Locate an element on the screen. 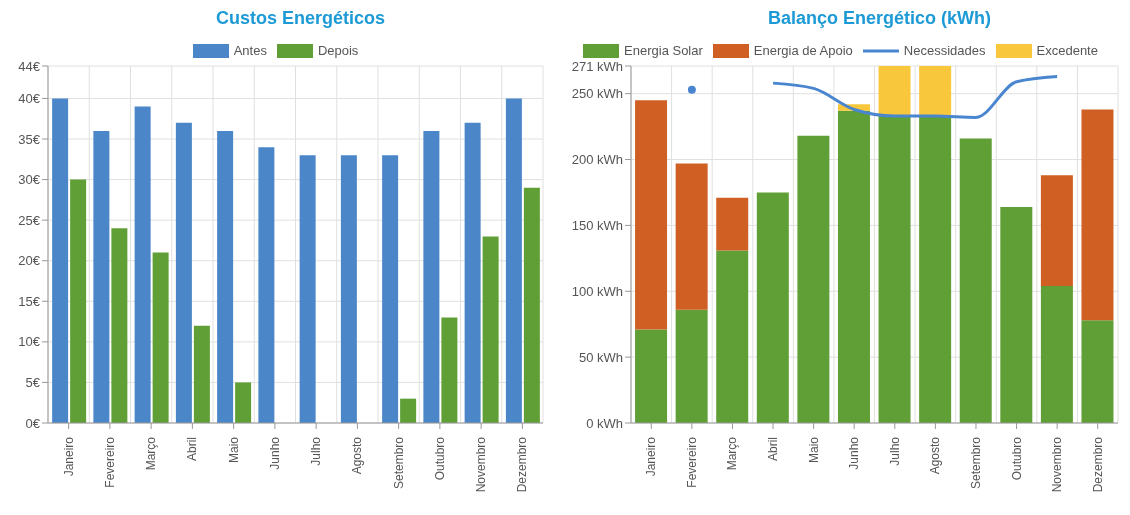 Image resolution: width=1130 pixels, height=515 pixels. y-tick-label: 50 kWh is located at coordinates (600, 357).